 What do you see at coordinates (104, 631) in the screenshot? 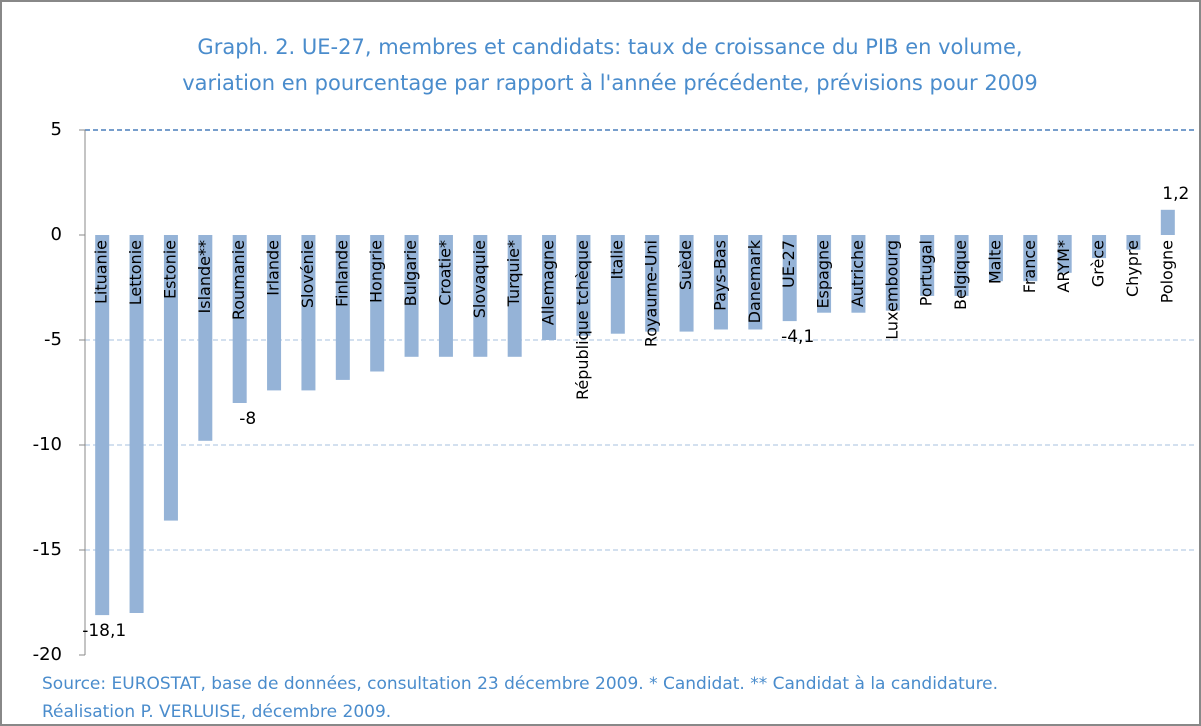
I see `data-label: -18,1` at bounding box center [104, 631].